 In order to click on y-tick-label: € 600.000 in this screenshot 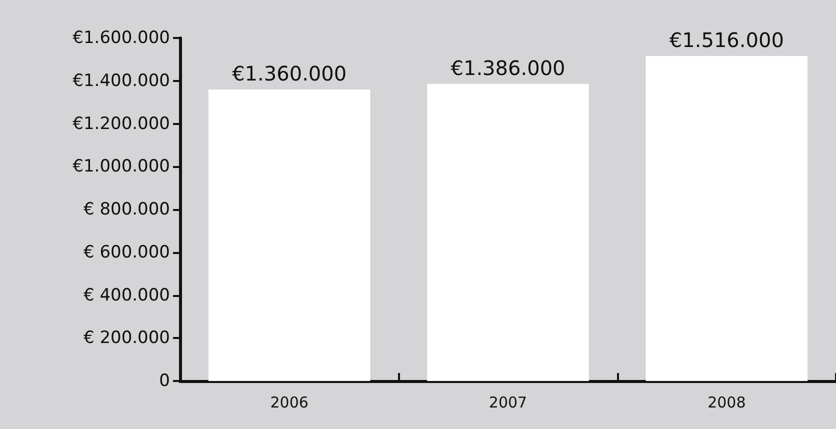, I will do `click(126, 252)`.